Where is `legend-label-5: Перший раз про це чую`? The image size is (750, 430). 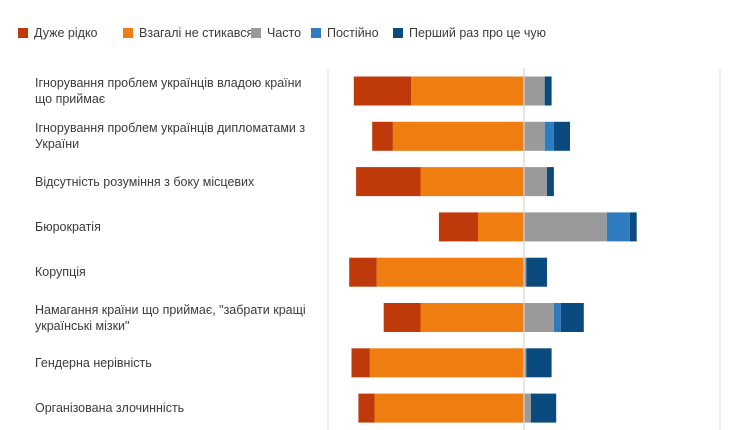 legend-label-5: Перший раз про це чую is located at coordinates (478, 33).